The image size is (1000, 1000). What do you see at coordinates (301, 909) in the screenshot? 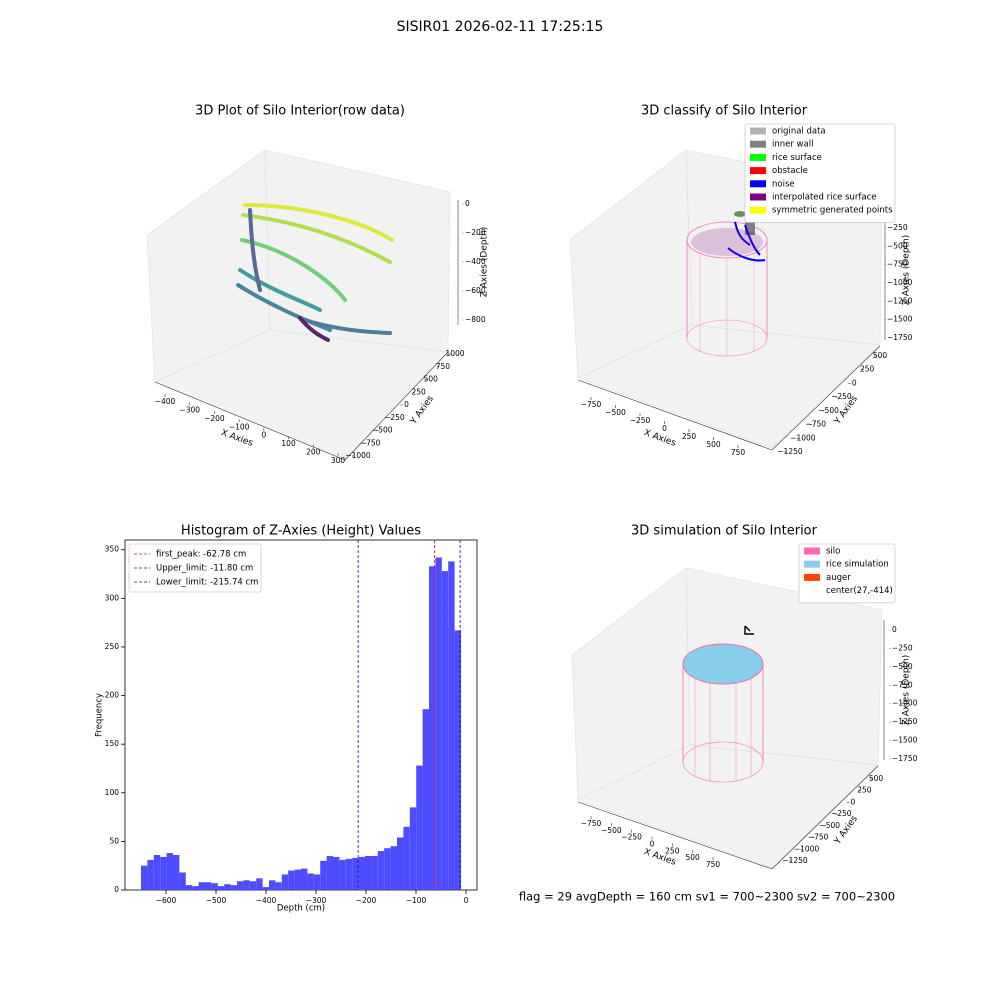
I see `x-axis-label: Depth (cm)` at bounding box center [301, 909].